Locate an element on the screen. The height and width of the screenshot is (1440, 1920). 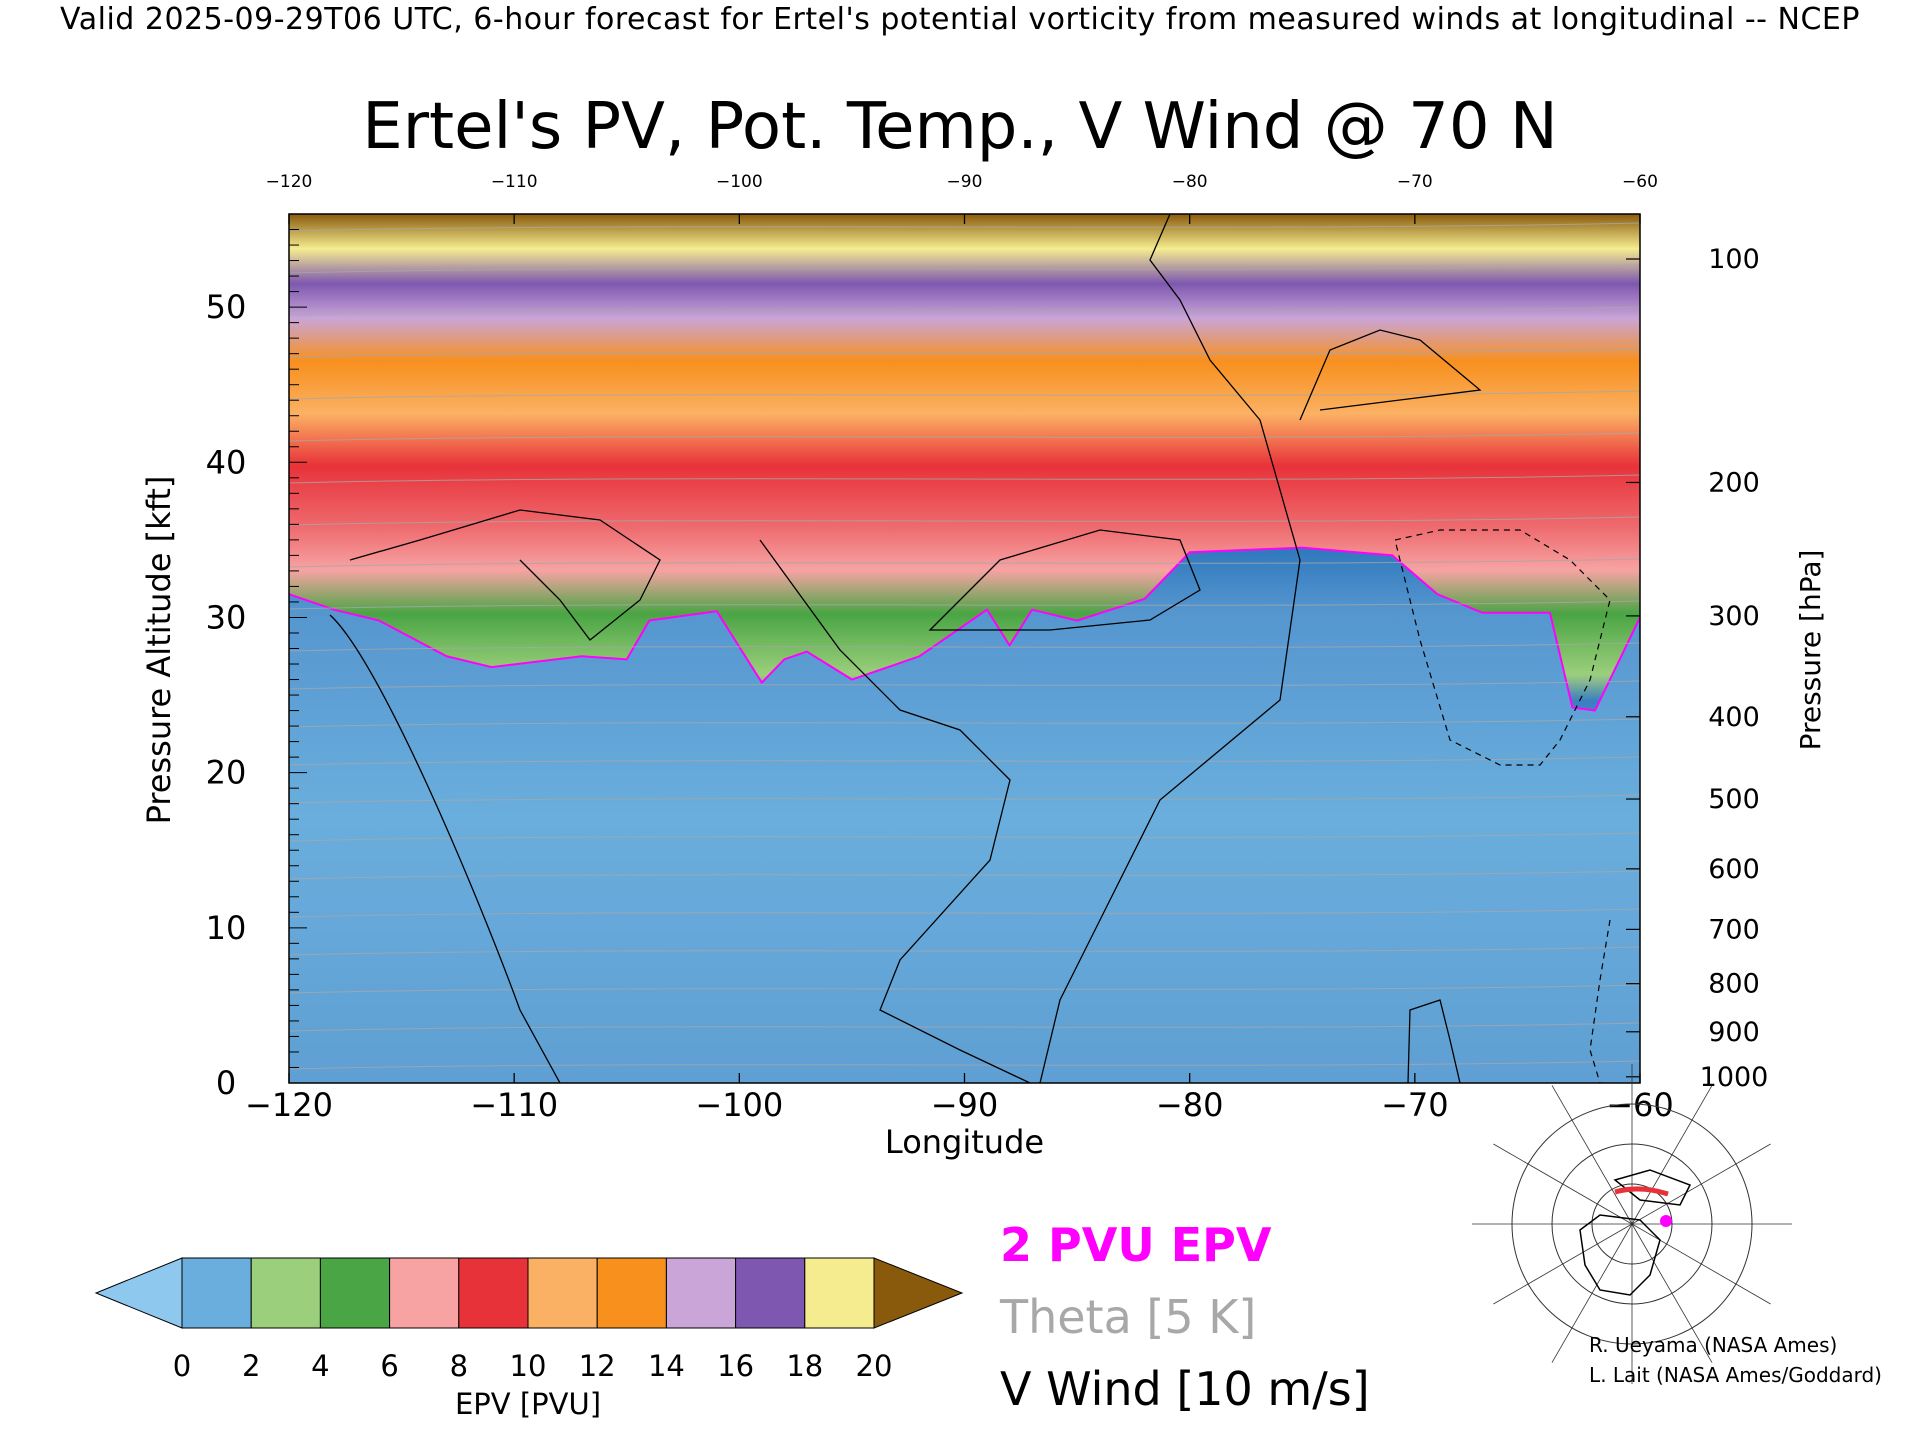
pressure-tick-label: 700 is located at coordinates (1734, 929).